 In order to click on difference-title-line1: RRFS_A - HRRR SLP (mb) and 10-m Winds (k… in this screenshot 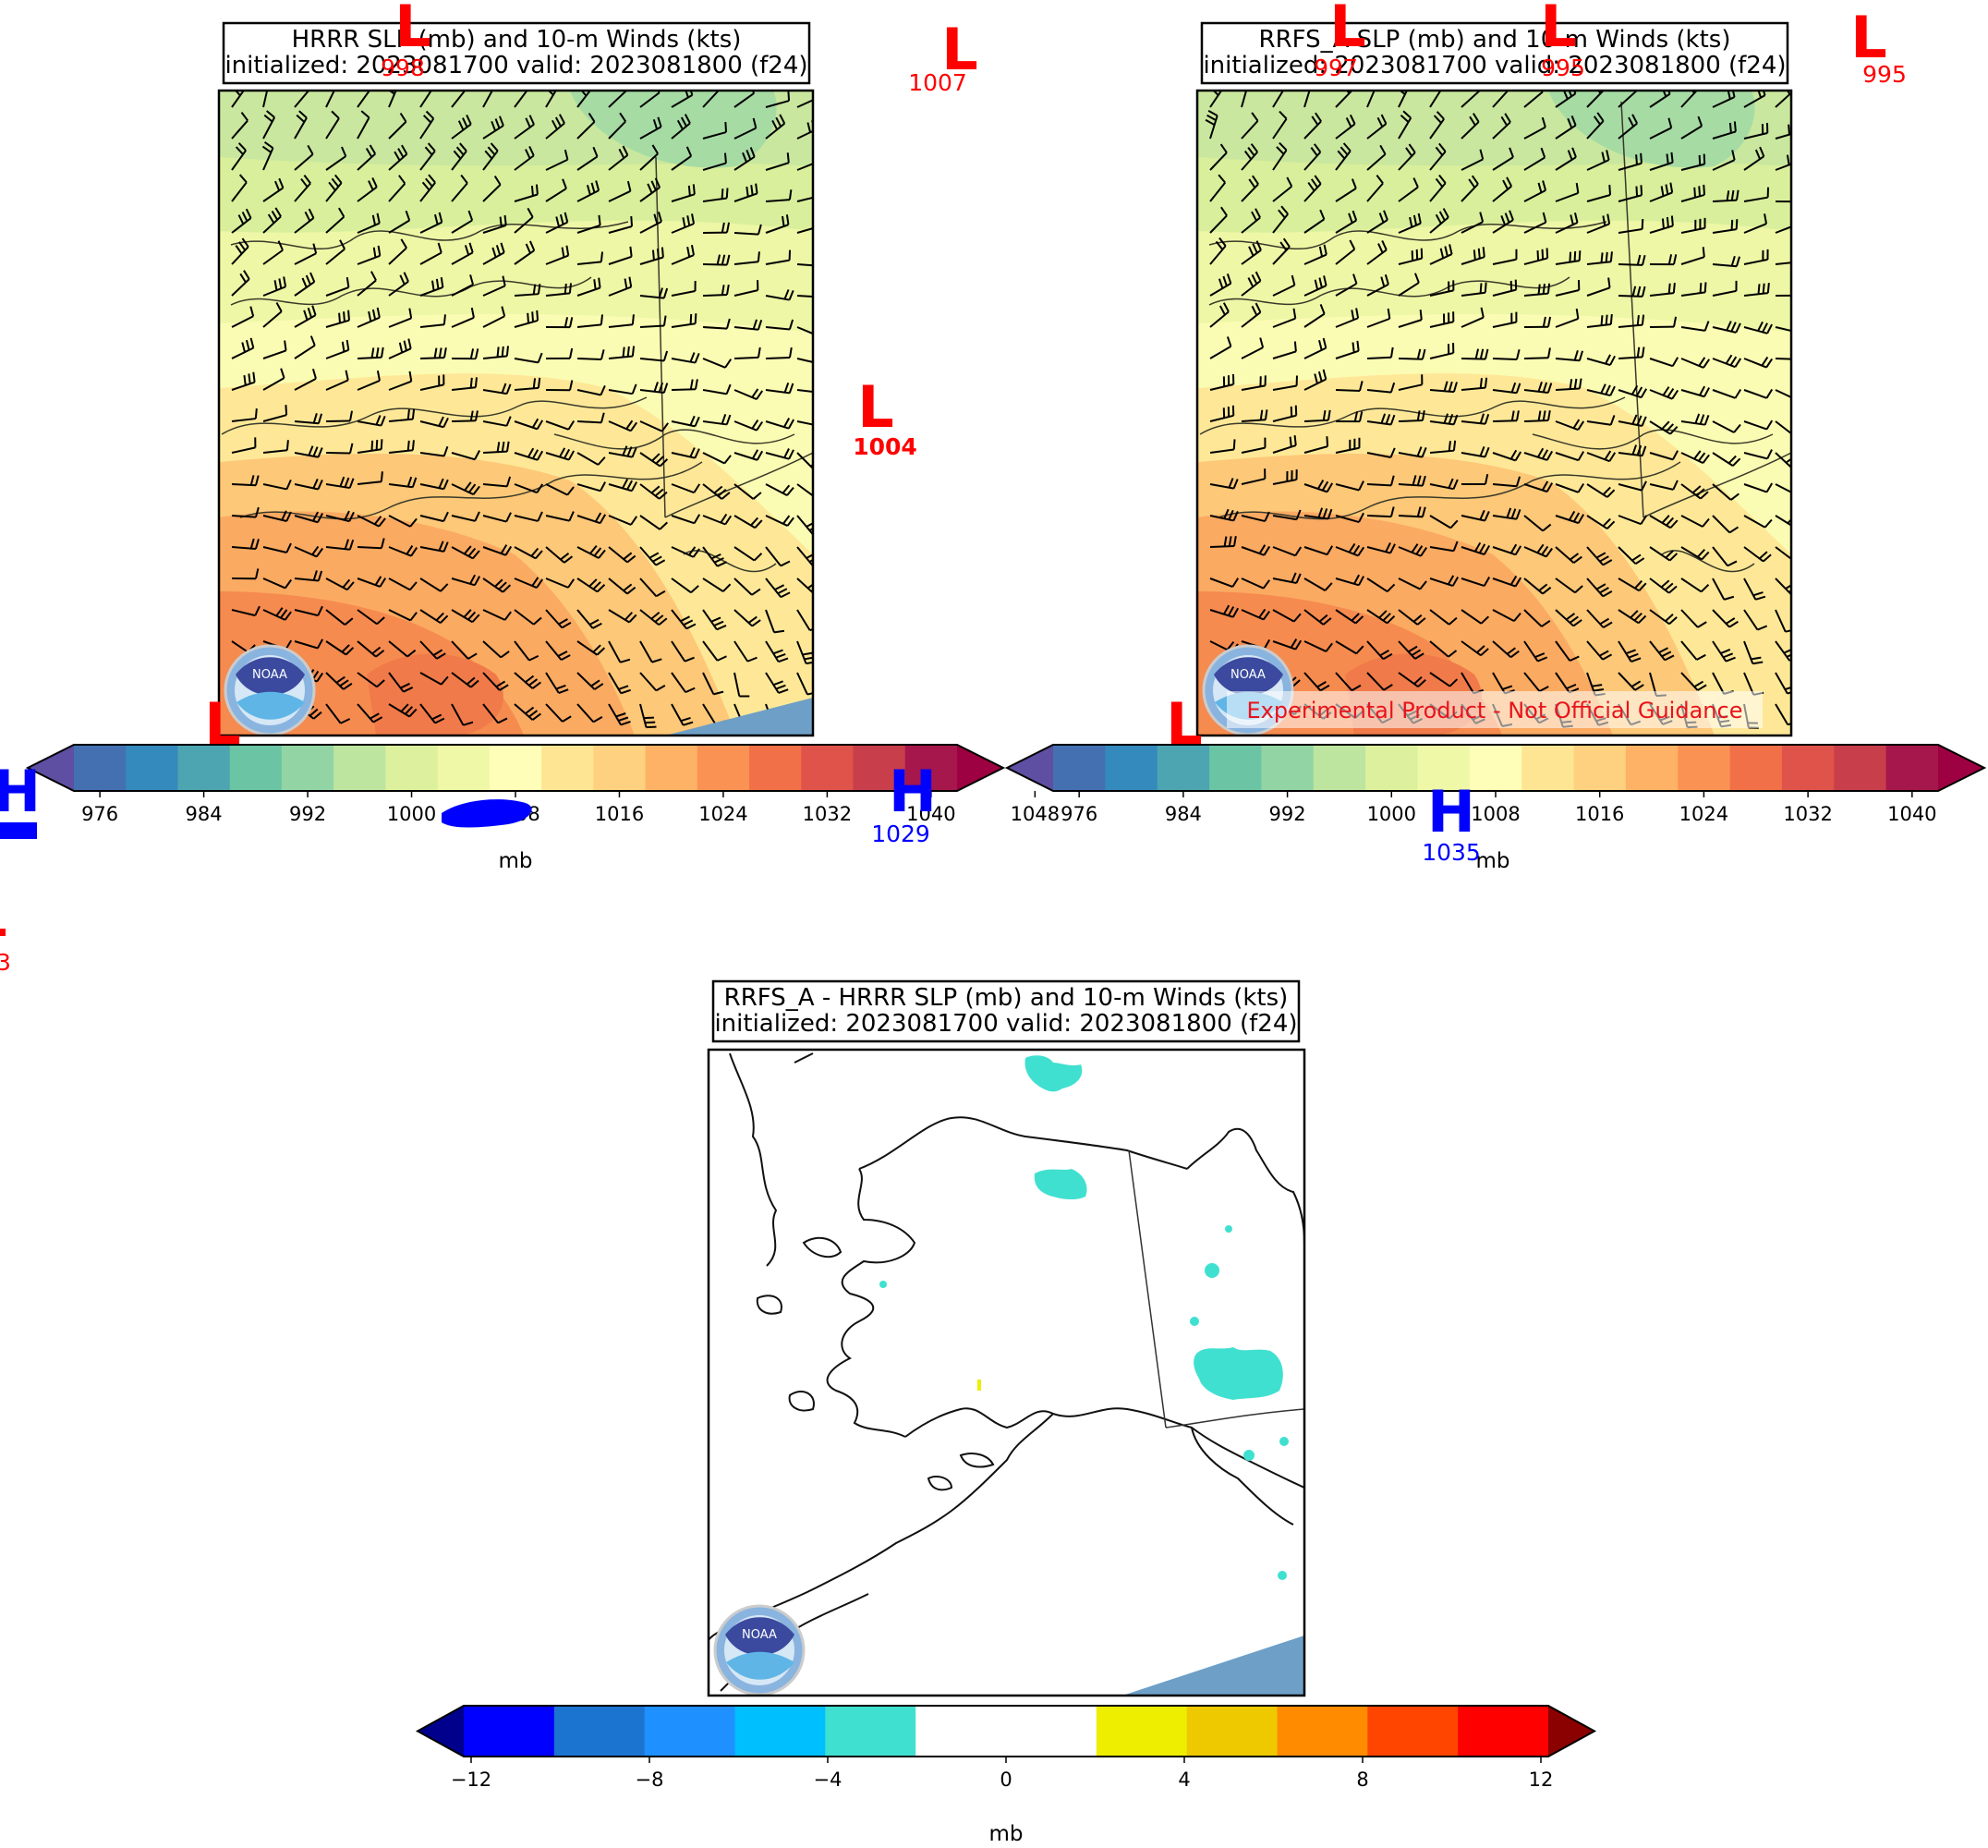, I will do `click(1006, 998)`.